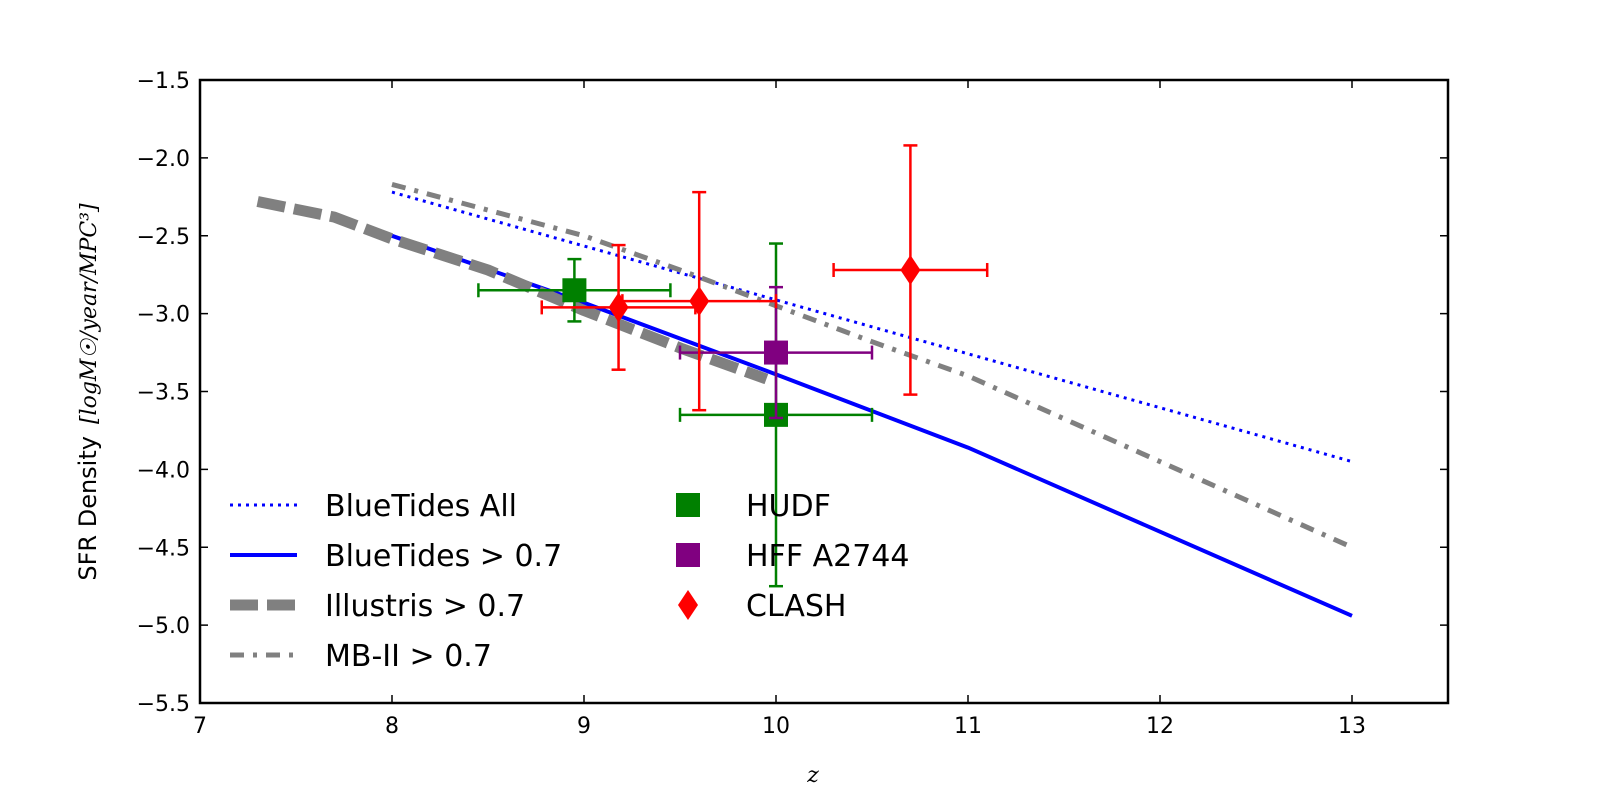 The height and width of the screenshot is (800, 1600). Describe the element at coordinates (200, 726) in the screenshot. I see `x-tick-label: 7` at that location.